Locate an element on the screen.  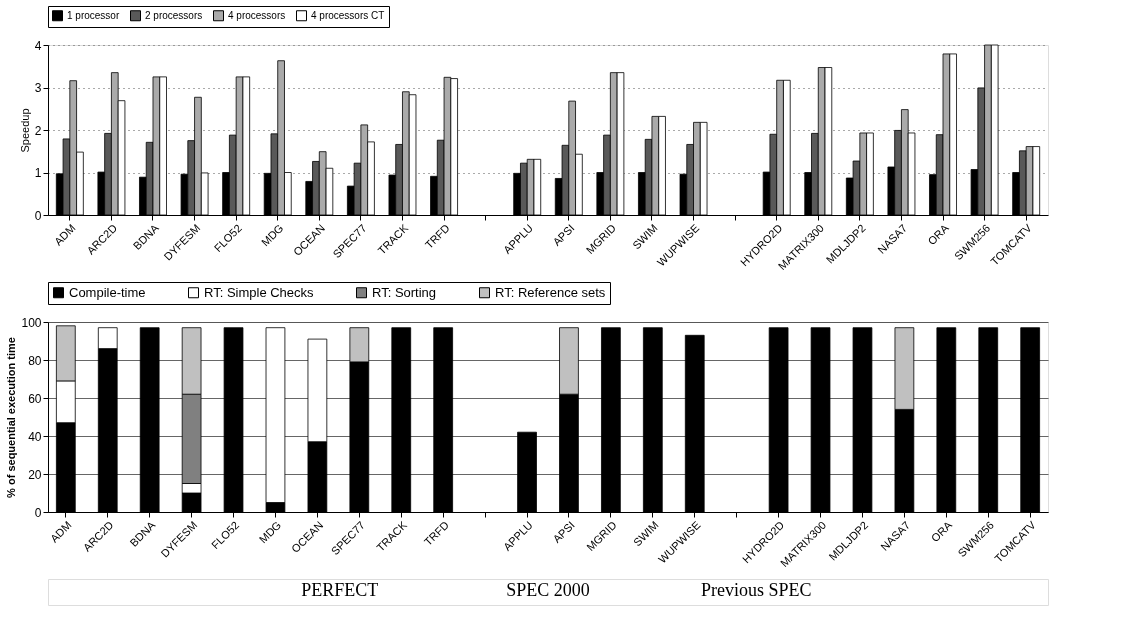
legend-label: RT: Sorting is located at coordinates (404, 292).